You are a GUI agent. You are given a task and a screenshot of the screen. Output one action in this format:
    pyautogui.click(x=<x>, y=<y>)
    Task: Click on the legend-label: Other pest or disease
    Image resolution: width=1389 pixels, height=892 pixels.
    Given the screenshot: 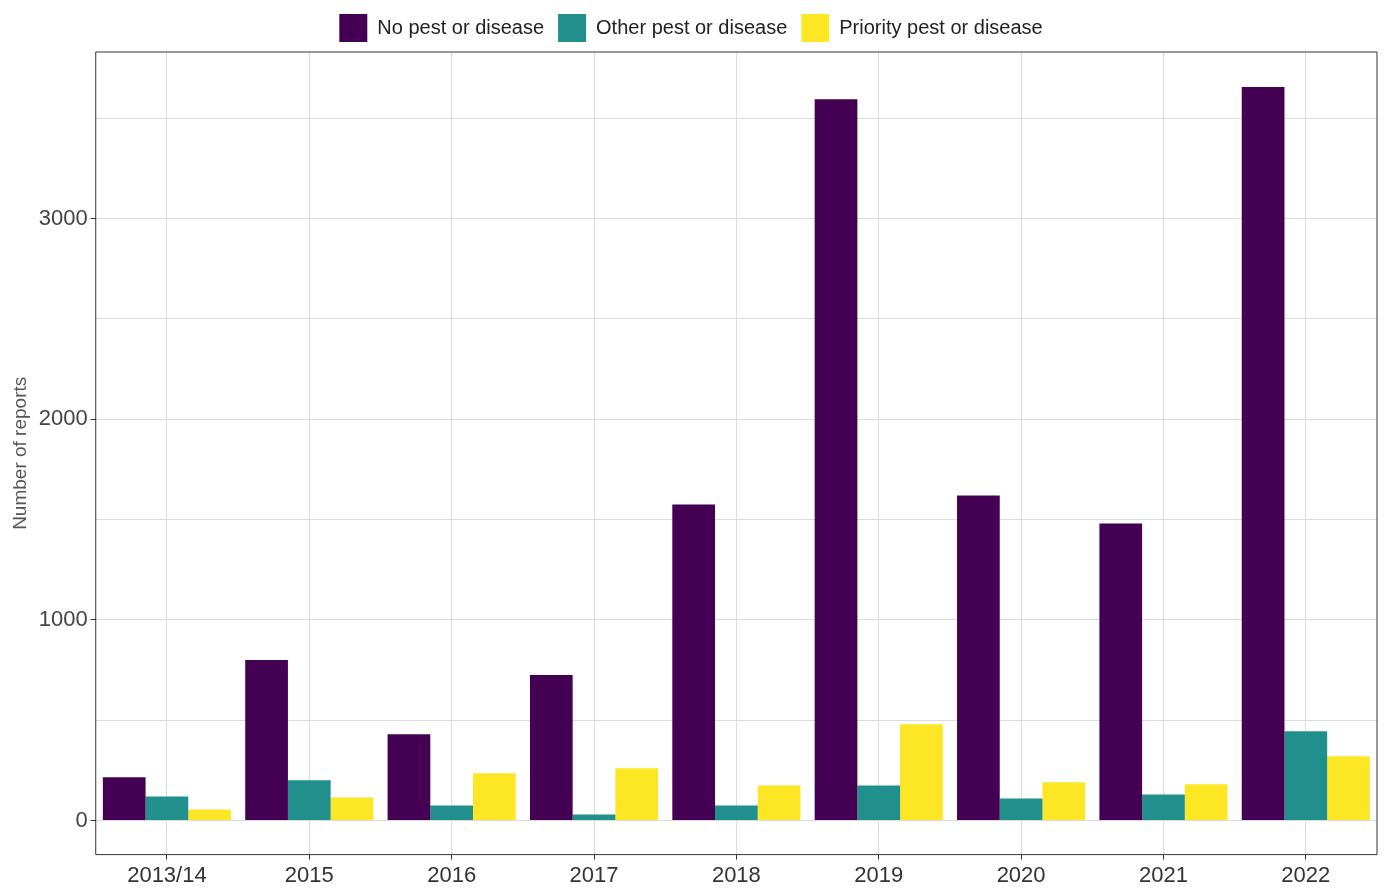 What is the action you would take?
    pyautogui.click(x=692, y=26)
    